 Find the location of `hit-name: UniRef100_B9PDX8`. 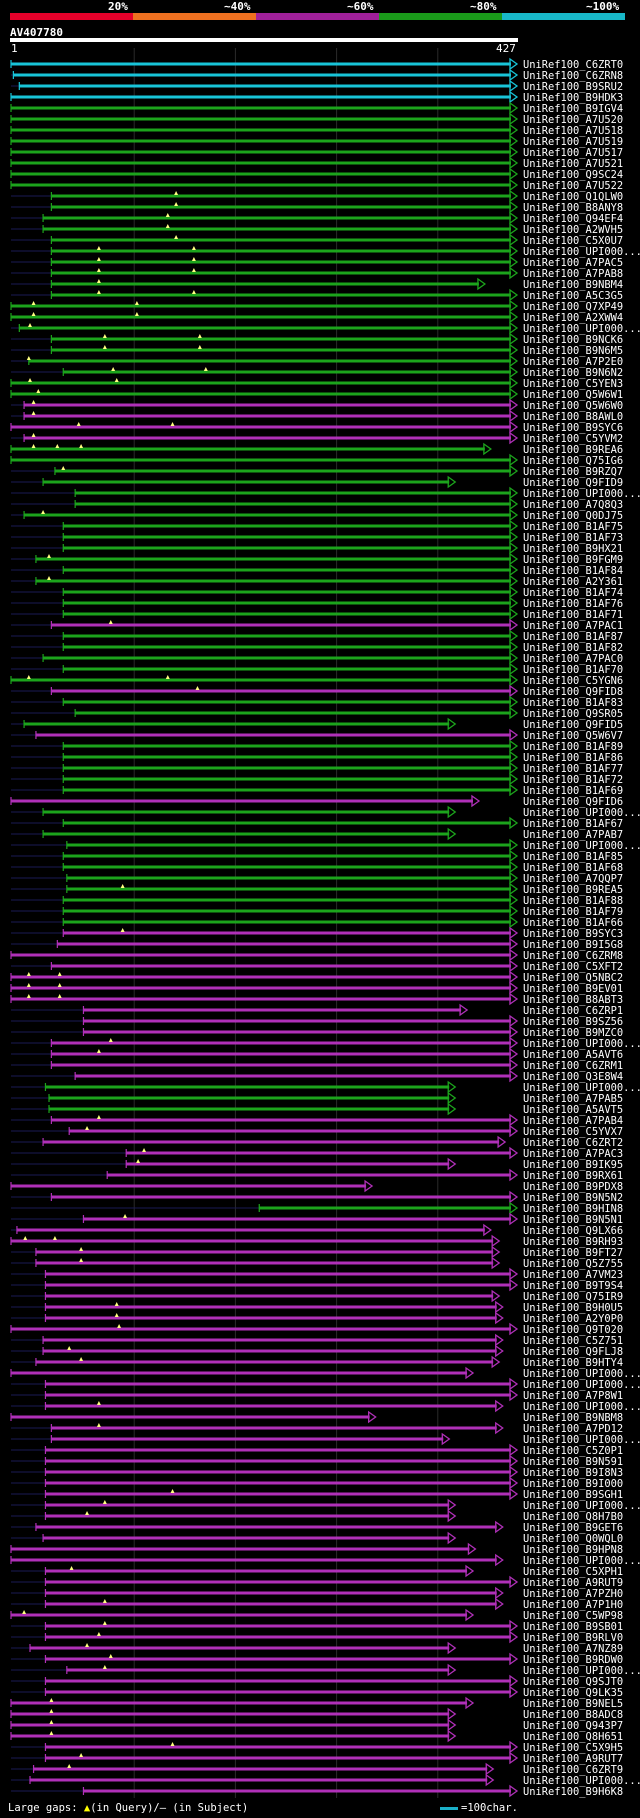

hit-name: UniRef100_B9PDX8 is located at coordinates (573, 1187).